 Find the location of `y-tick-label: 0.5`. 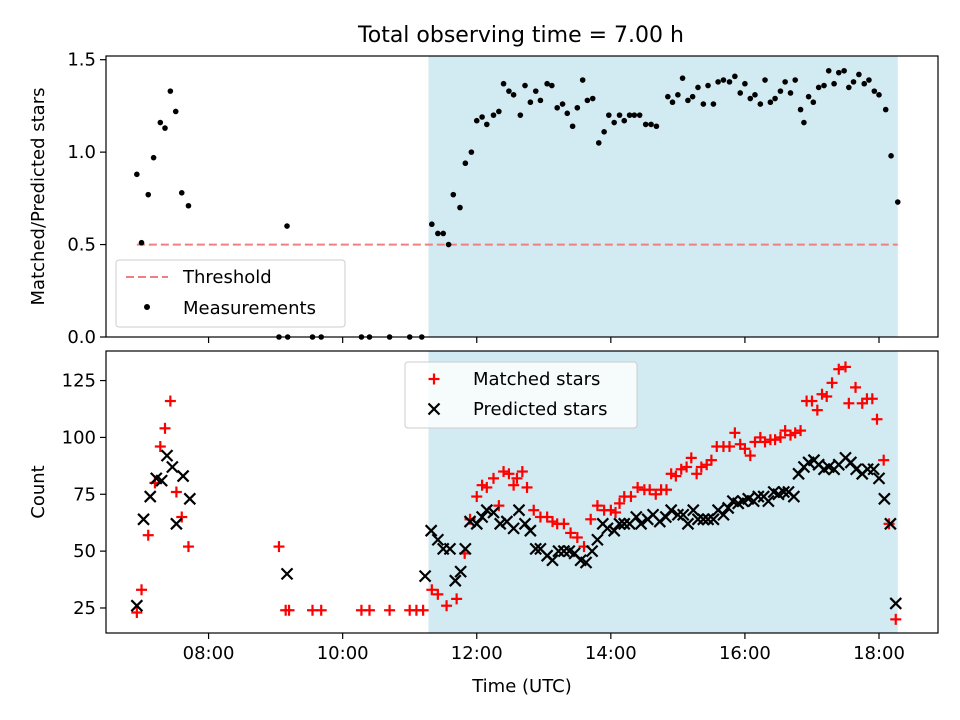

y-tick-label: 0.5 is located at coordinates (81, 245).